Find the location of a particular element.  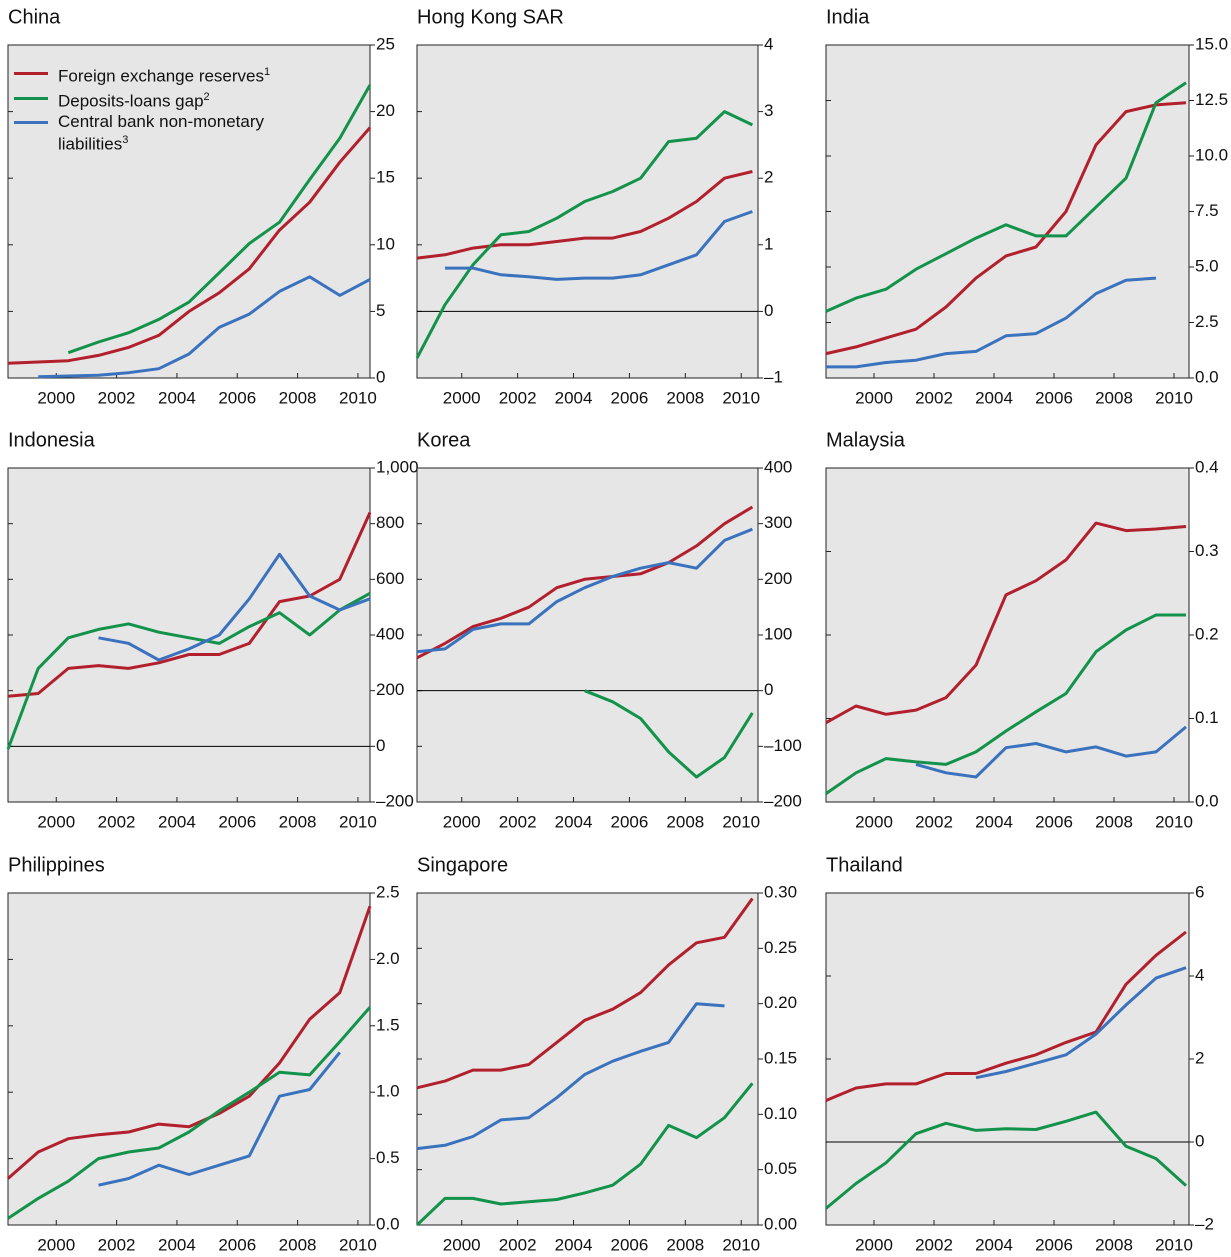

y-tick-label: 1 is located at coordinates (768, 243).